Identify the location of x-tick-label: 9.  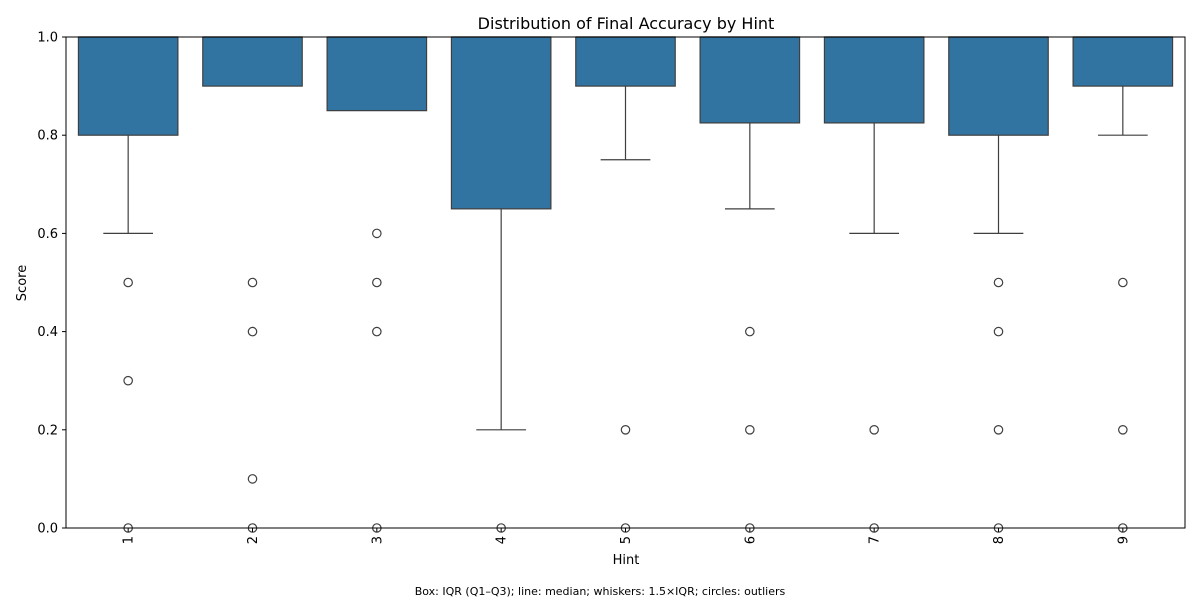
(1123, 540).